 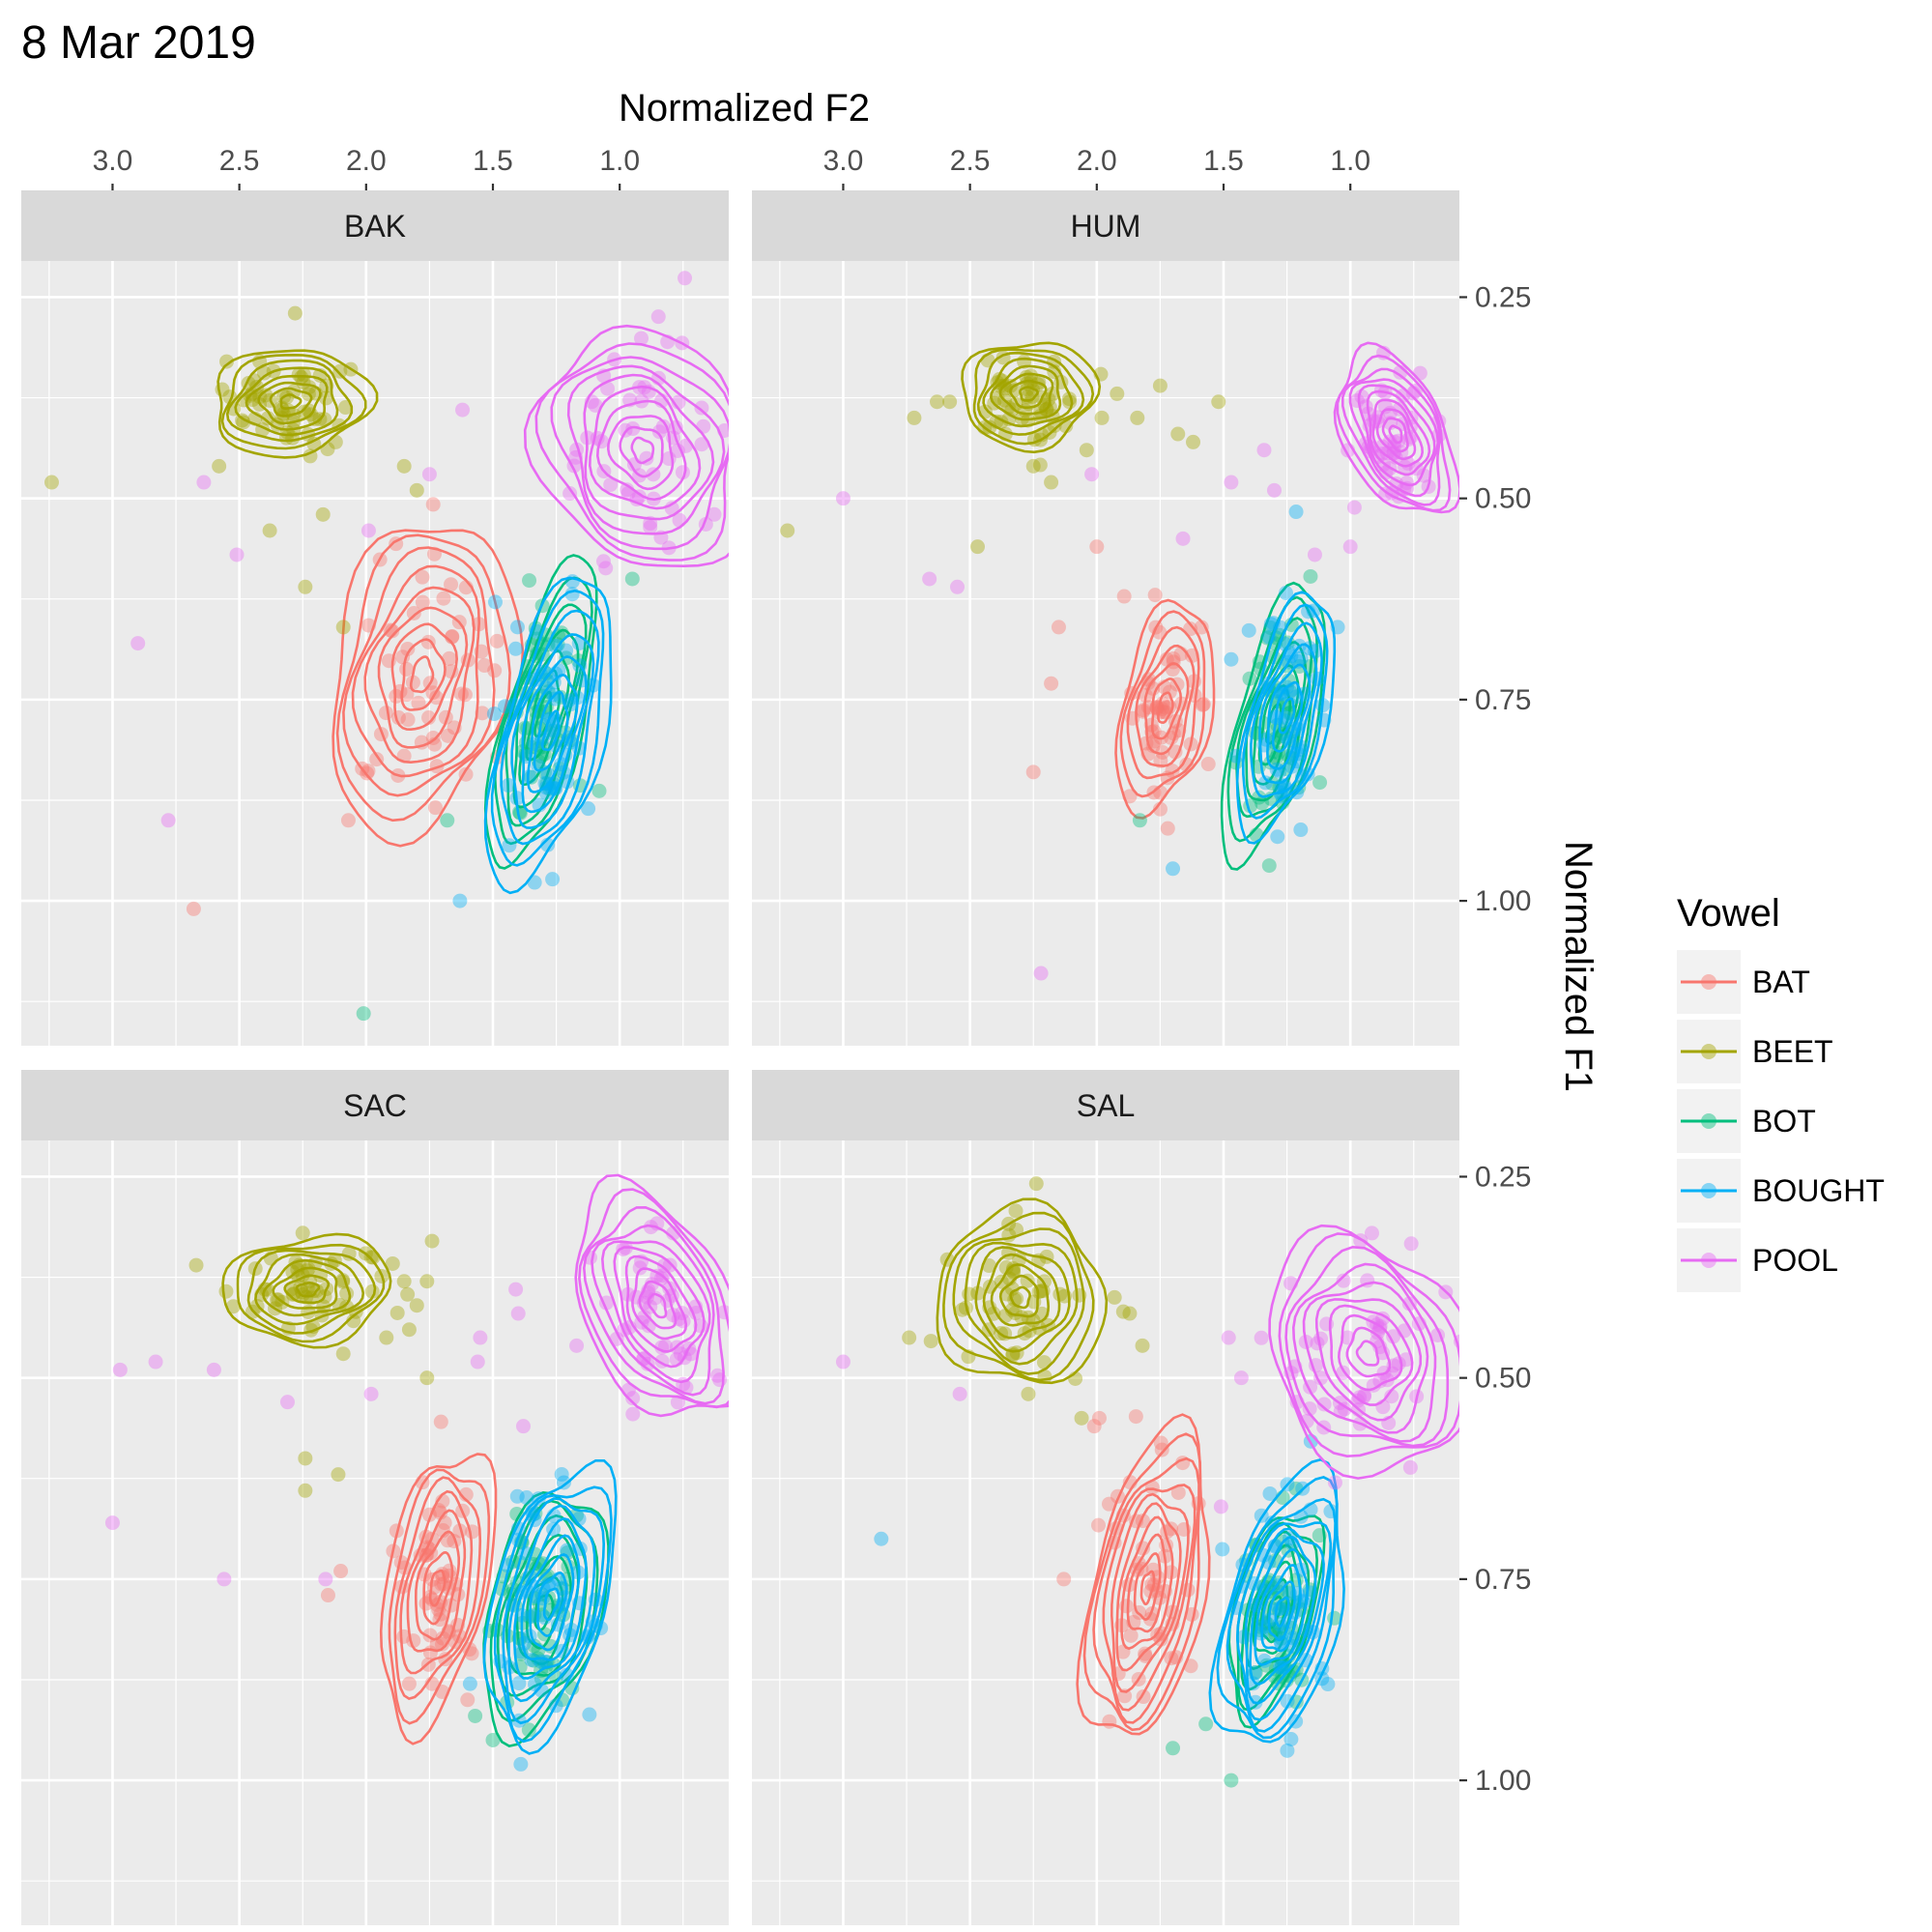 What do you see at coordinates (1503, 901) in the screenshot?
I see `y-tick-label: 1.00` at bounding box center [1503, 901].